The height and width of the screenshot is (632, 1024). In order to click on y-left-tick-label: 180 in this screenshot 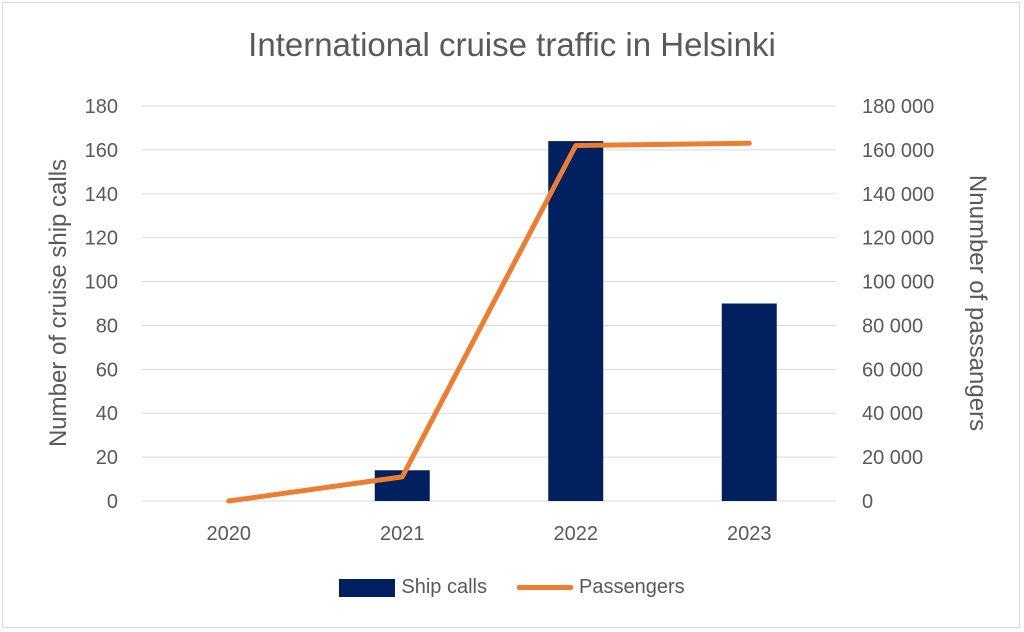, I will do `click(101, 107)`.